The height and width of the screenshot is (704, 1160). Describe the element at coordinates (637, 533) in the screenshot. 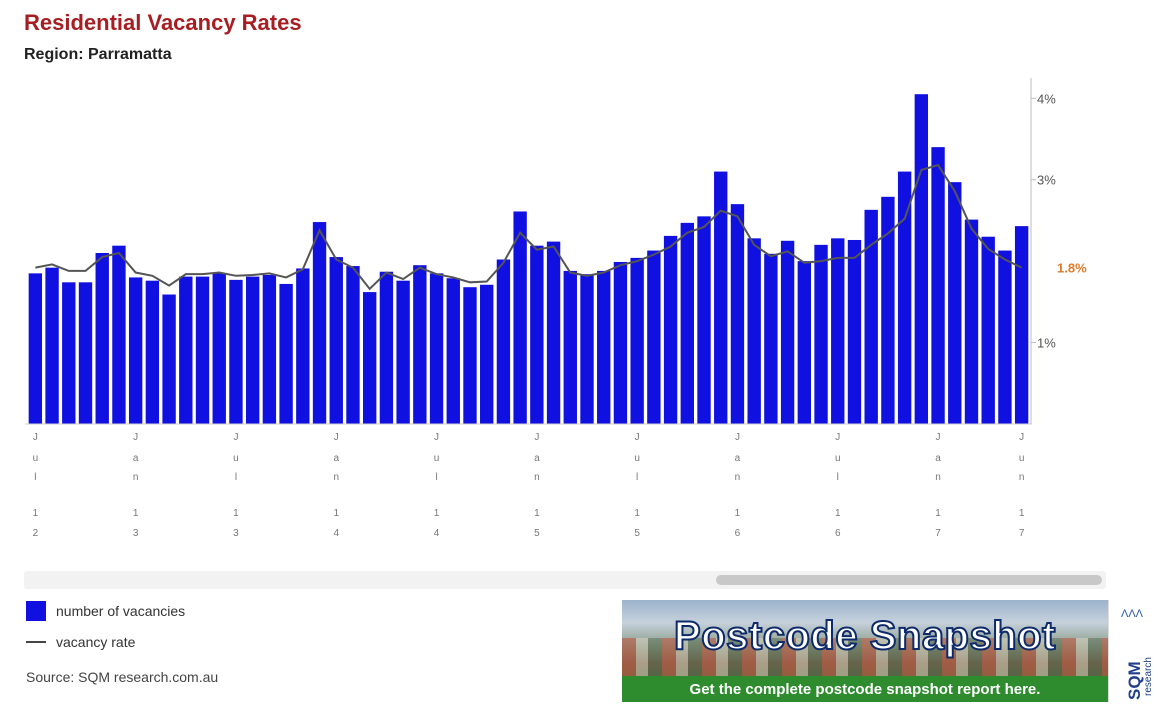

I see `x-tick-label: 5` at that location.